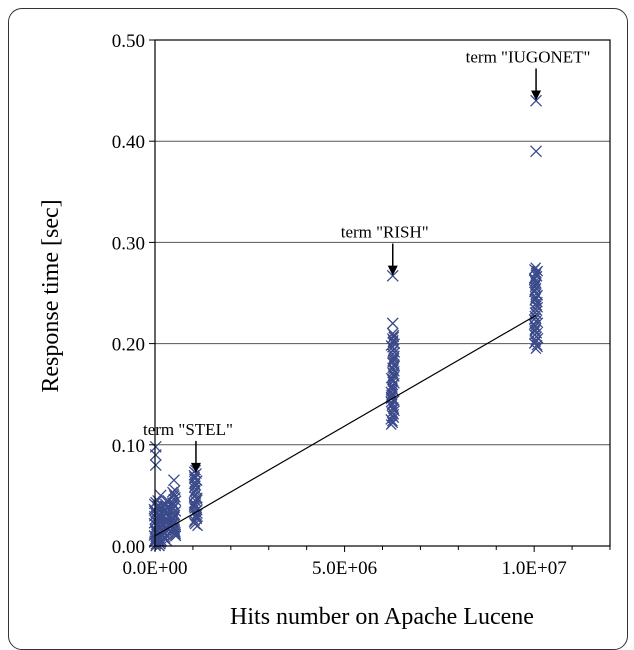  What do you see at coordinates (128, 41) in the screenshot?
I see `y-tick-label: 0.50` at bounding box center [128, 41].